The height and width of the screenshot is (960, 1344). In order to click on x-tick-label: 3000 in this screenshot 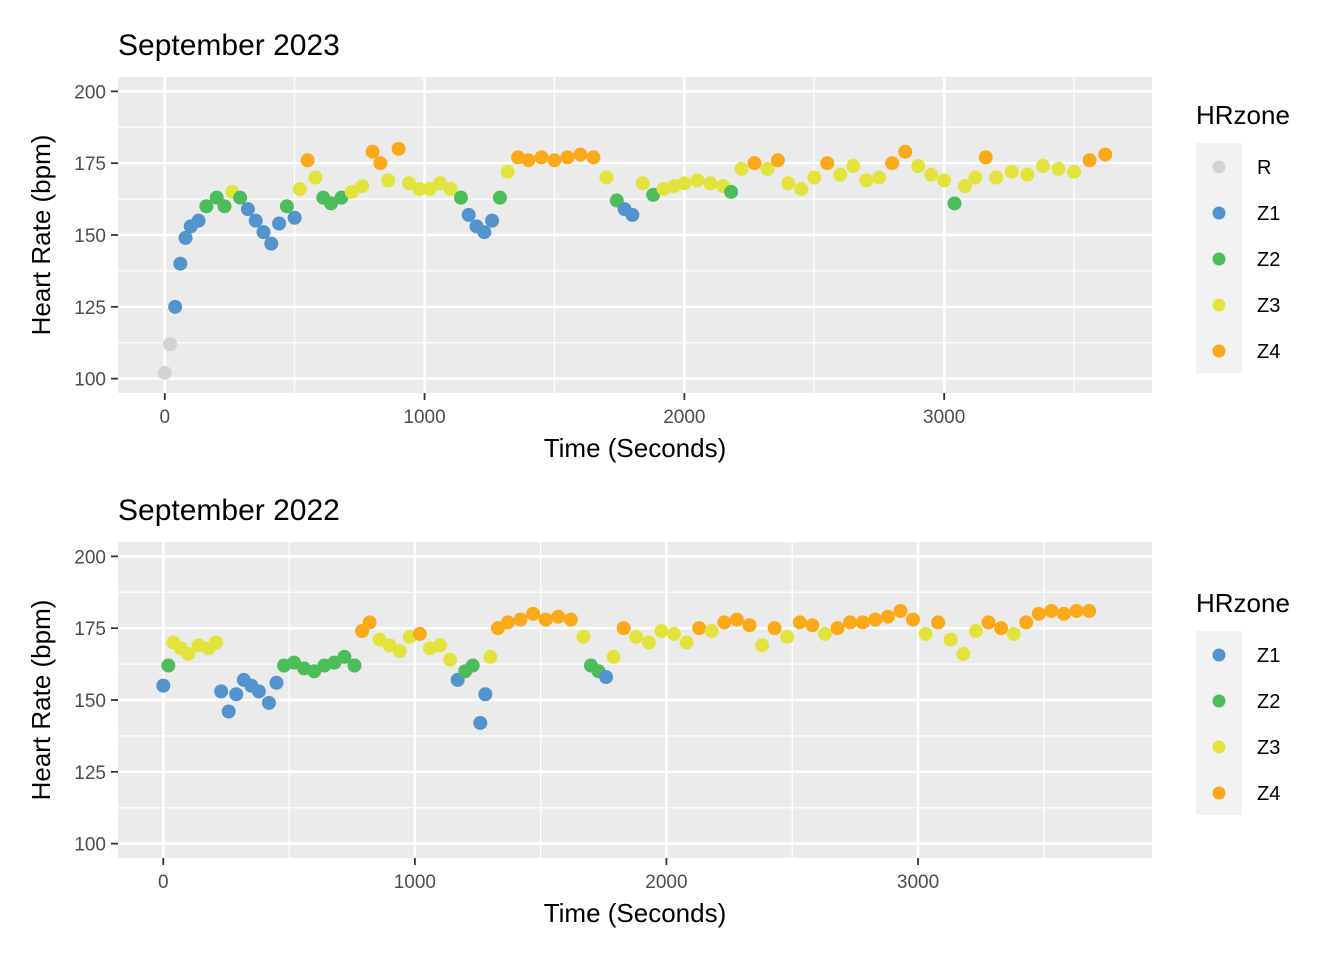, I will do `click(918, 882)`.